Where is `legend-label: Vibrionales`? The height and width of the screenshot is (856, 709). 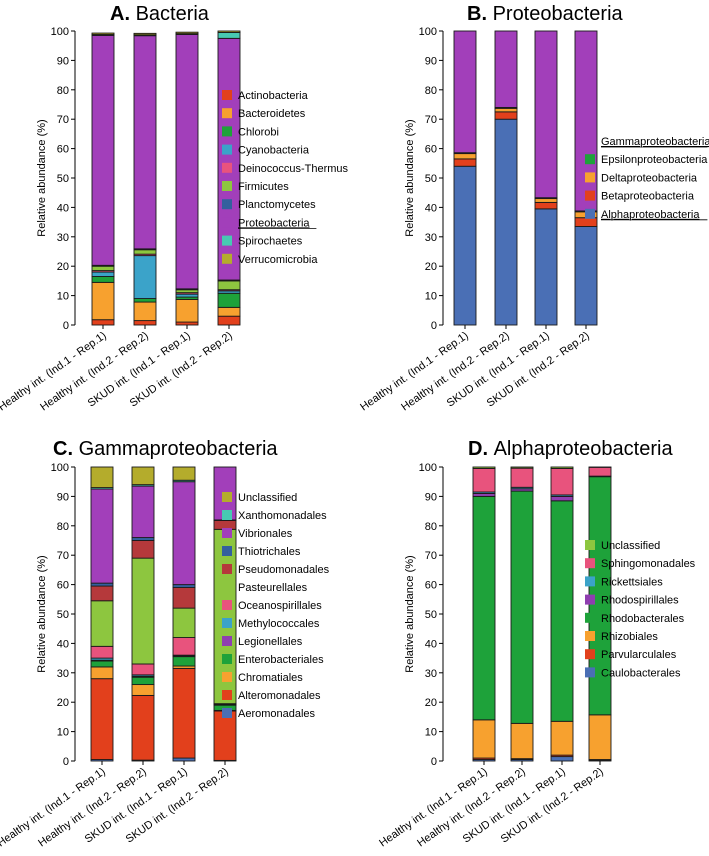 legend-label: Vibrionales is located at coordinates (265, 534).